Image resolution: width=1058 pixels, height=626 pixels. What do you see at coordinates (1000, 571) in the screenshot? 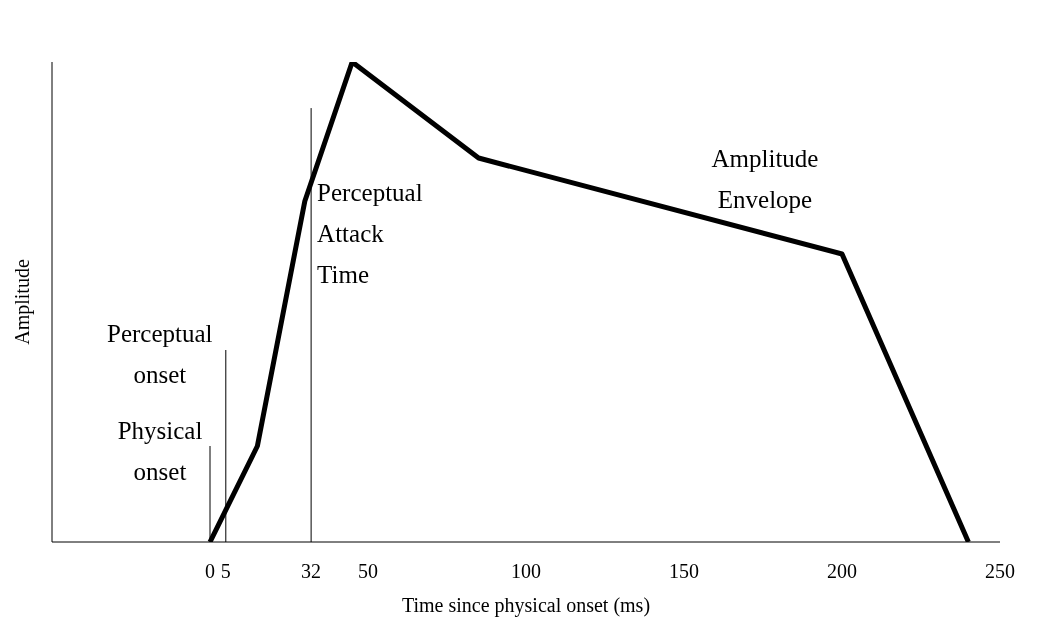
I see `x-tick-label: 250` at bounding box center [1000, 571].